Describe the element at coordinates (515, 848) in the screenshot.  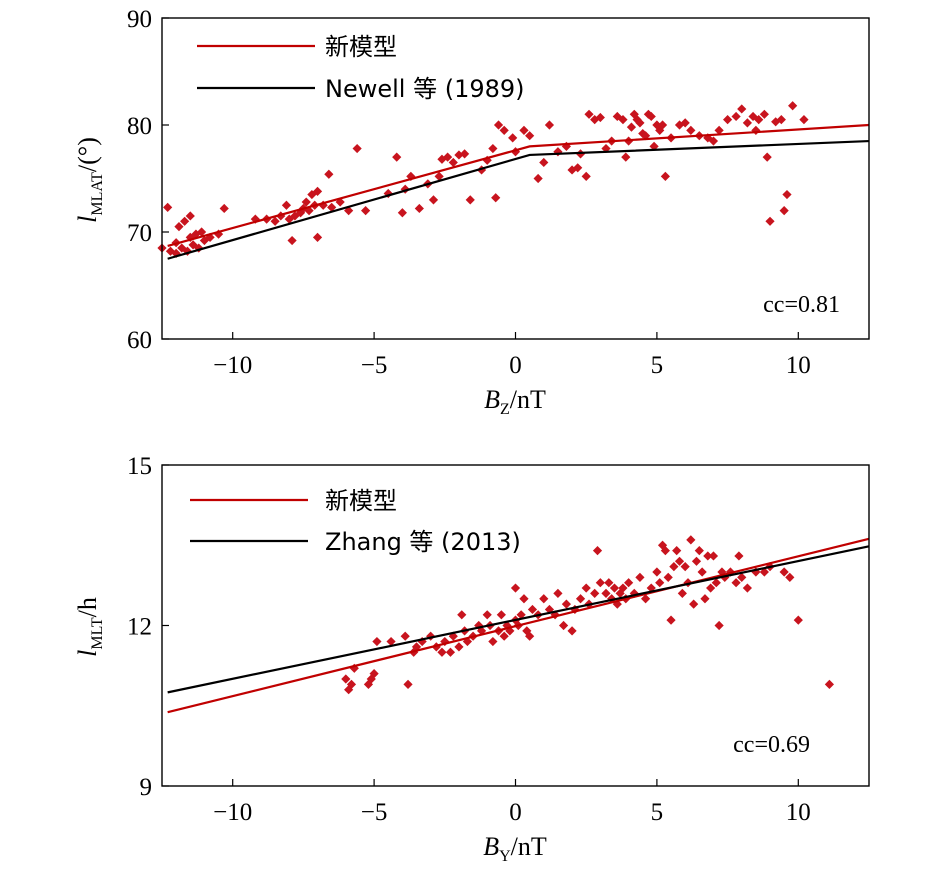
I see `x-axis-label: BY/nT` at that location.